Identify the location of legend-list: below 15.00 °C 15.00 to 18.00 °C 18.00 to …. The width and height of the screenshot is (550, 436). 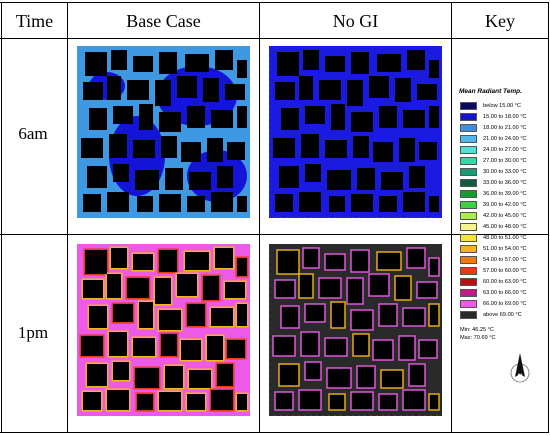
(501, 210).